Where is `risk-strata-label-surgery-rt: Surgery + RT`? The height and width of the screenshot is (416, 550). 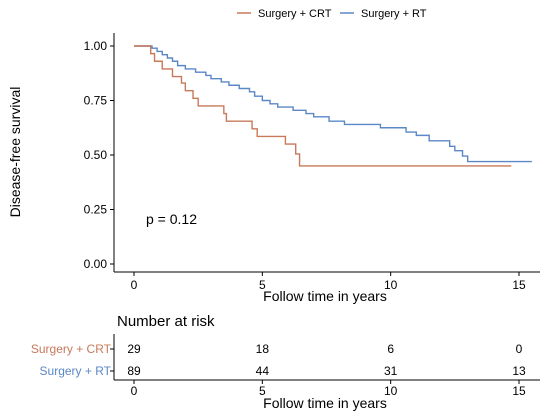 risk-strata-label-surgery-rt: Surgery + RT is located at coordinates (76, 371).